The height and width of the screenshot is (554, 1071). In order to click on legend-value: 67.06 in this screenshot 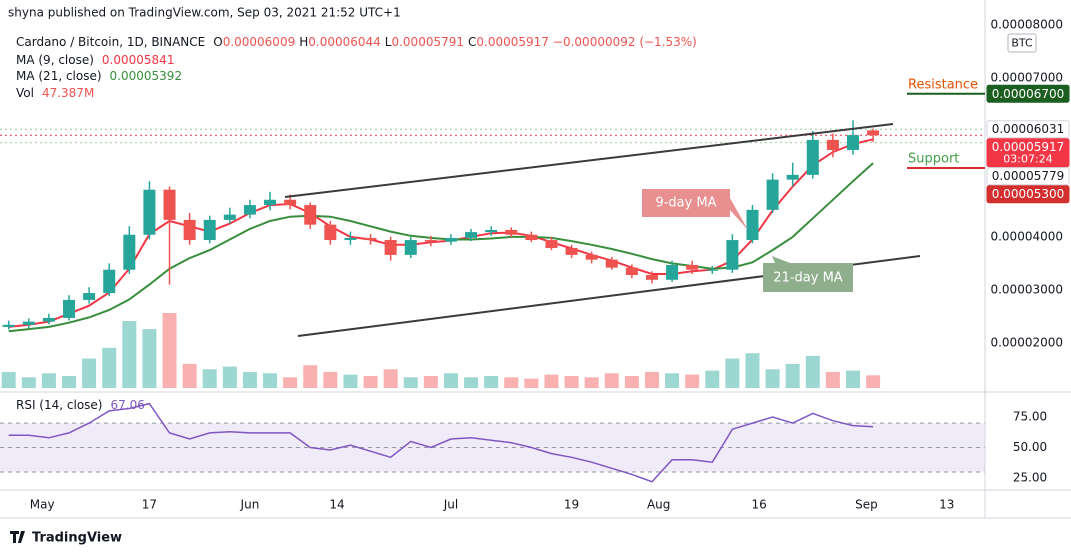, I will do `click(127, 405)`.